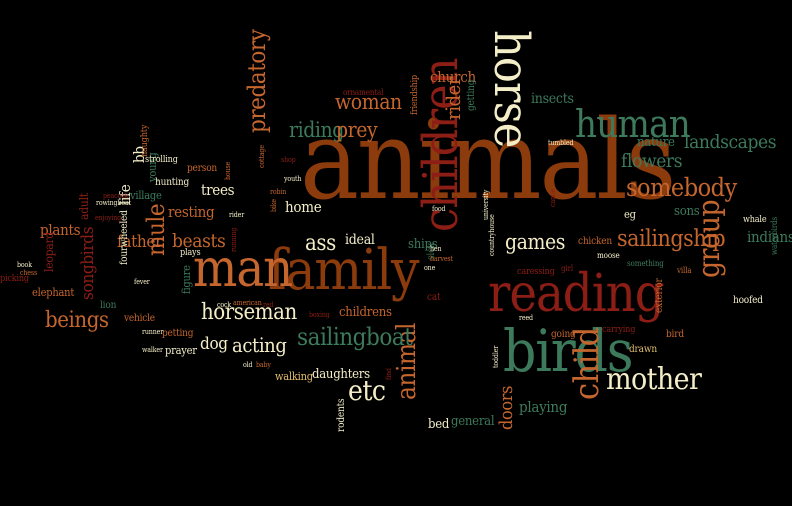 This screenshot has width=792, height=506. Describe the element at coordinates (473, 421) in the screenshot. I see `word: general` at that location.